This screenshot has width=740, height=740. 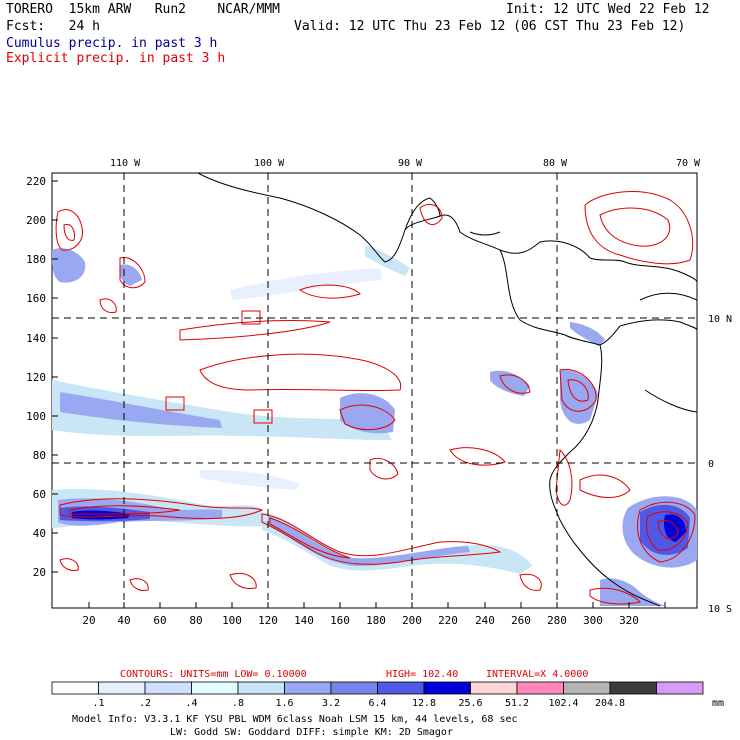 I want to click on x-tick: 320, so click(x=629, y=620).